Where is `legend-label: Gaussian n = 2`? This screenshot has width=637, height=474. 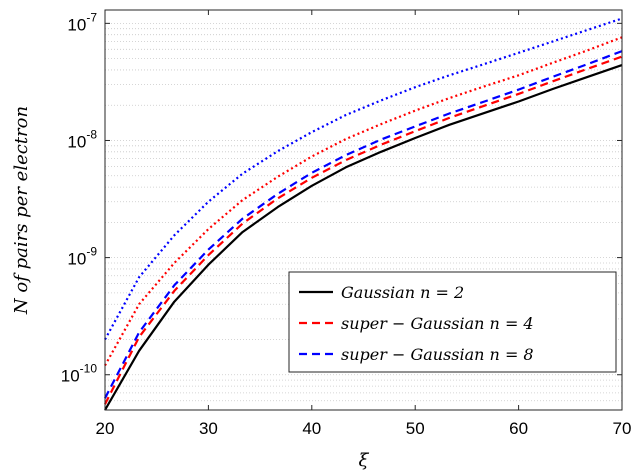
legend-label: Gaussian n = 2 is located at coordinates (402, 292).